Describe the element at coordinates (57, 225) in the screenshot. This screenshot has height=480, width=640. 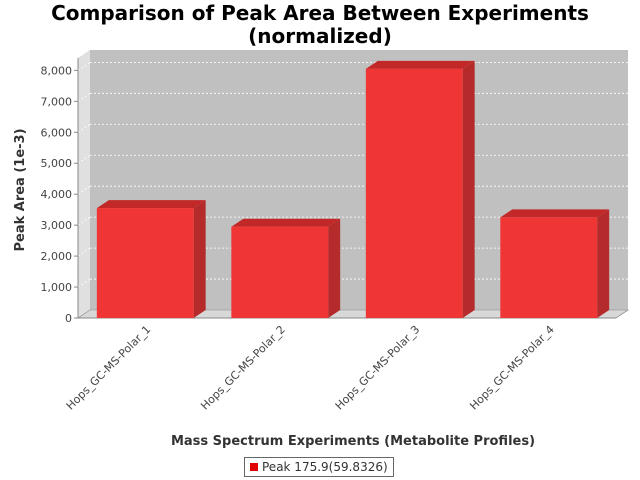
I see `y-tick-label: 3,000` at that location.